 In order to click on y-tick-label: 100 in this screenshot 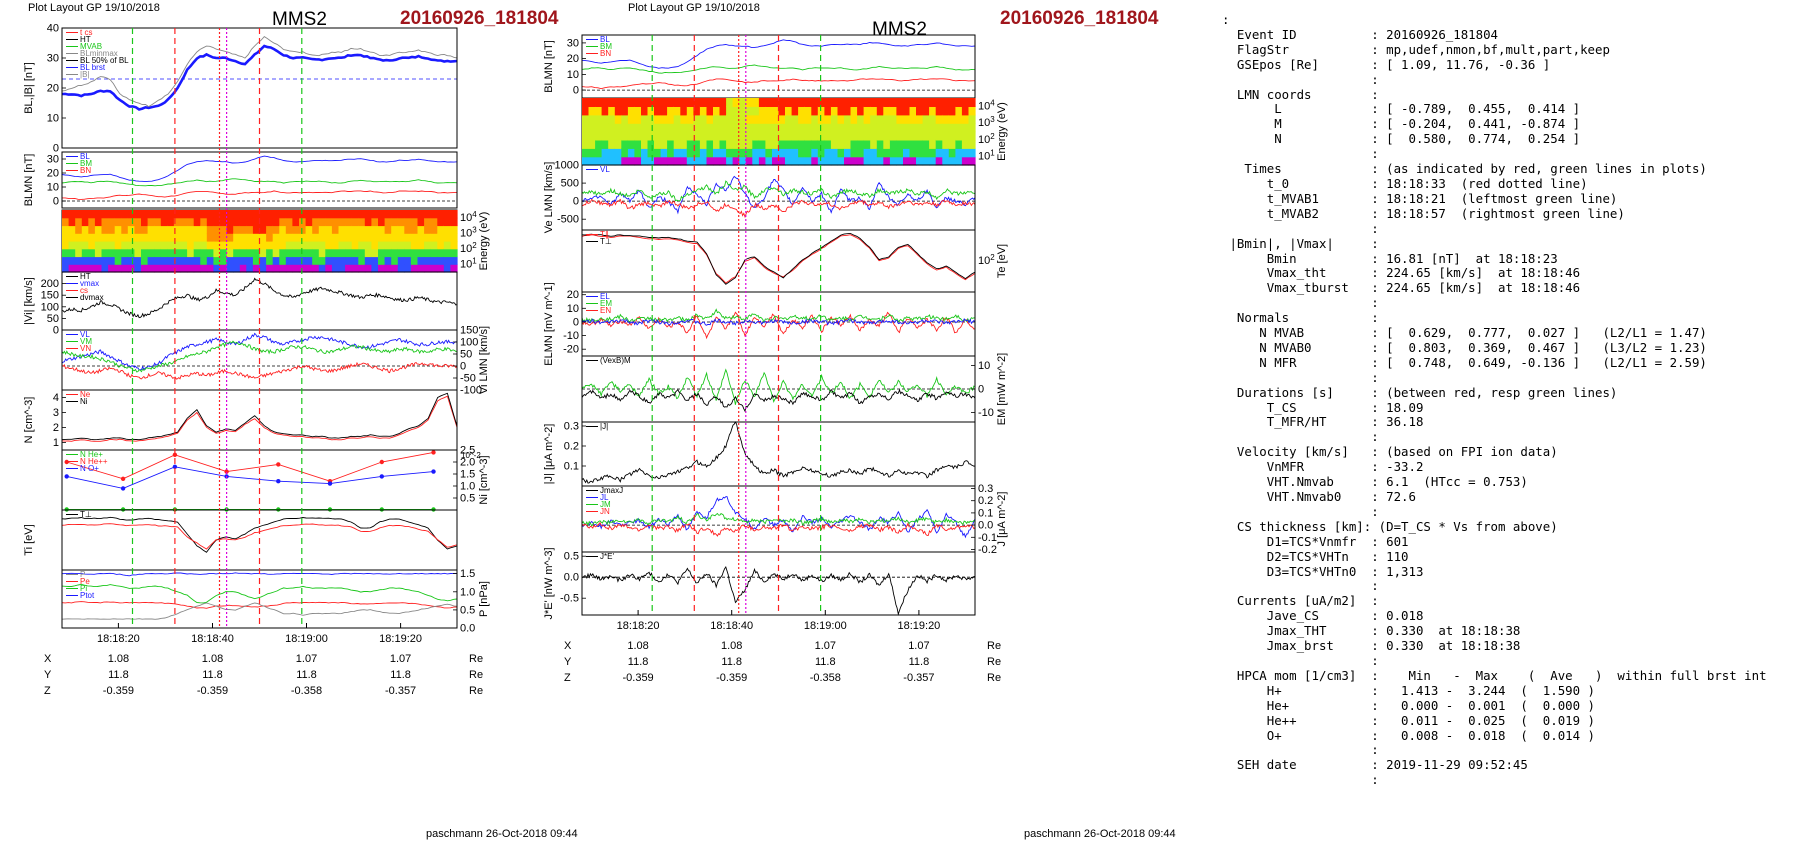, I will do `click(469, 343)`.